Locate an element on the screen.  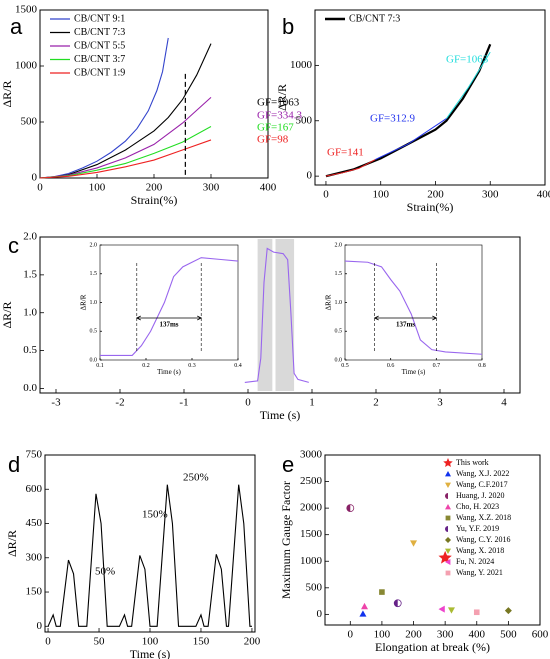
x-tick-label: 4 is located at coordinates (504, 402).